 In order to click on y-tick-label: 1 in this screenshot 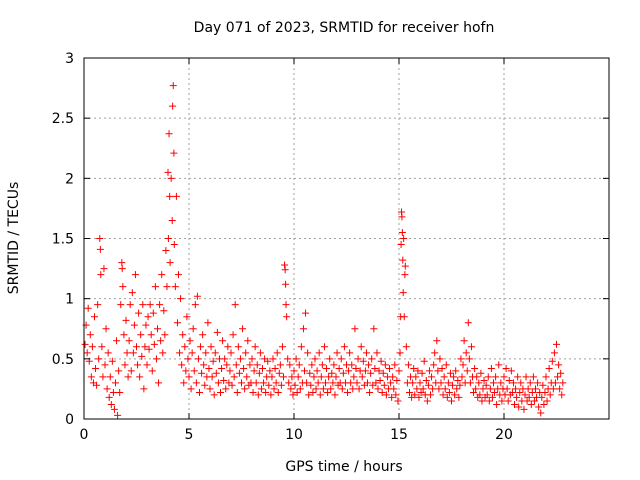, I will do `click(69, 300)`.